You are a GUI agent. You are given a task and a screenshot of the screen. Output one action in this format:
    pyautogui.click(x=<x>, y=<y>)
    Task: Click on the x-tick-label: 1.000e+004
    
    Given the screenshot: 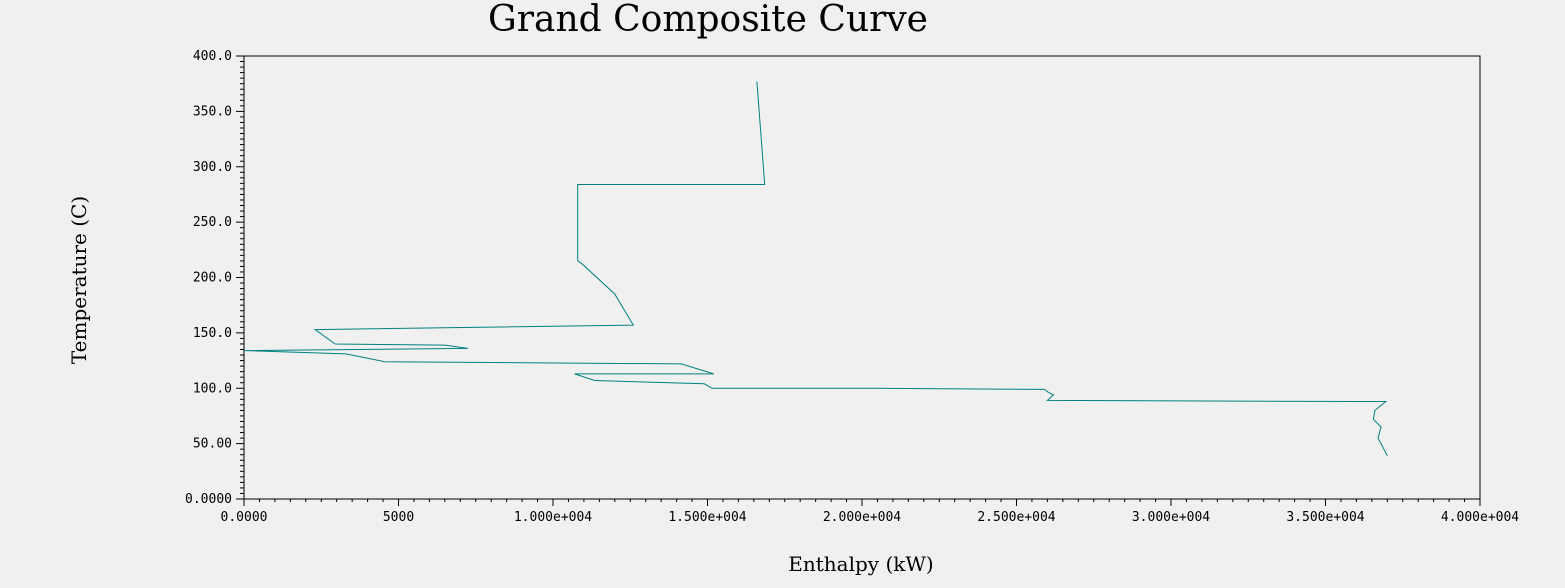 What is the action you would take?
    pyautogui.click(x=553, y=517)
    